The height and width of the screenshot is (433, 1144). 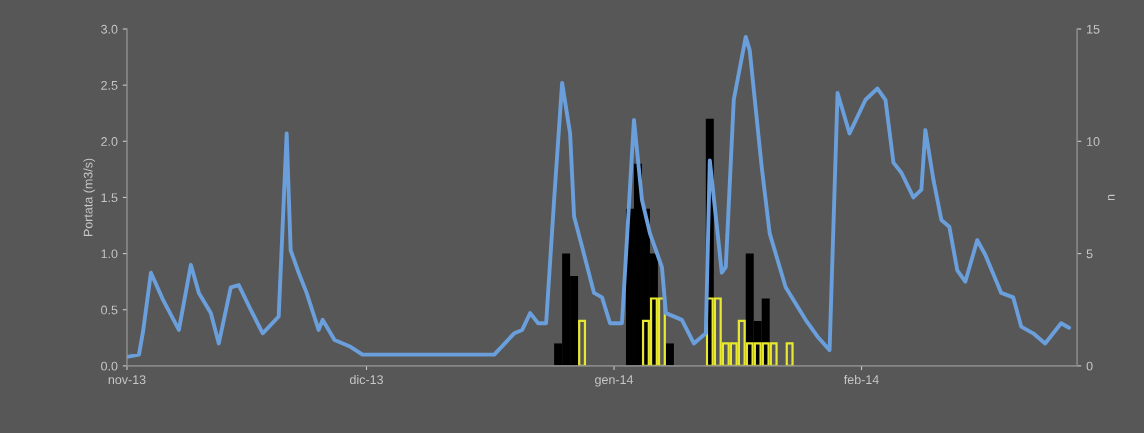 I want to click on y2-tick-label: 10, so click(x=1093, y=141).